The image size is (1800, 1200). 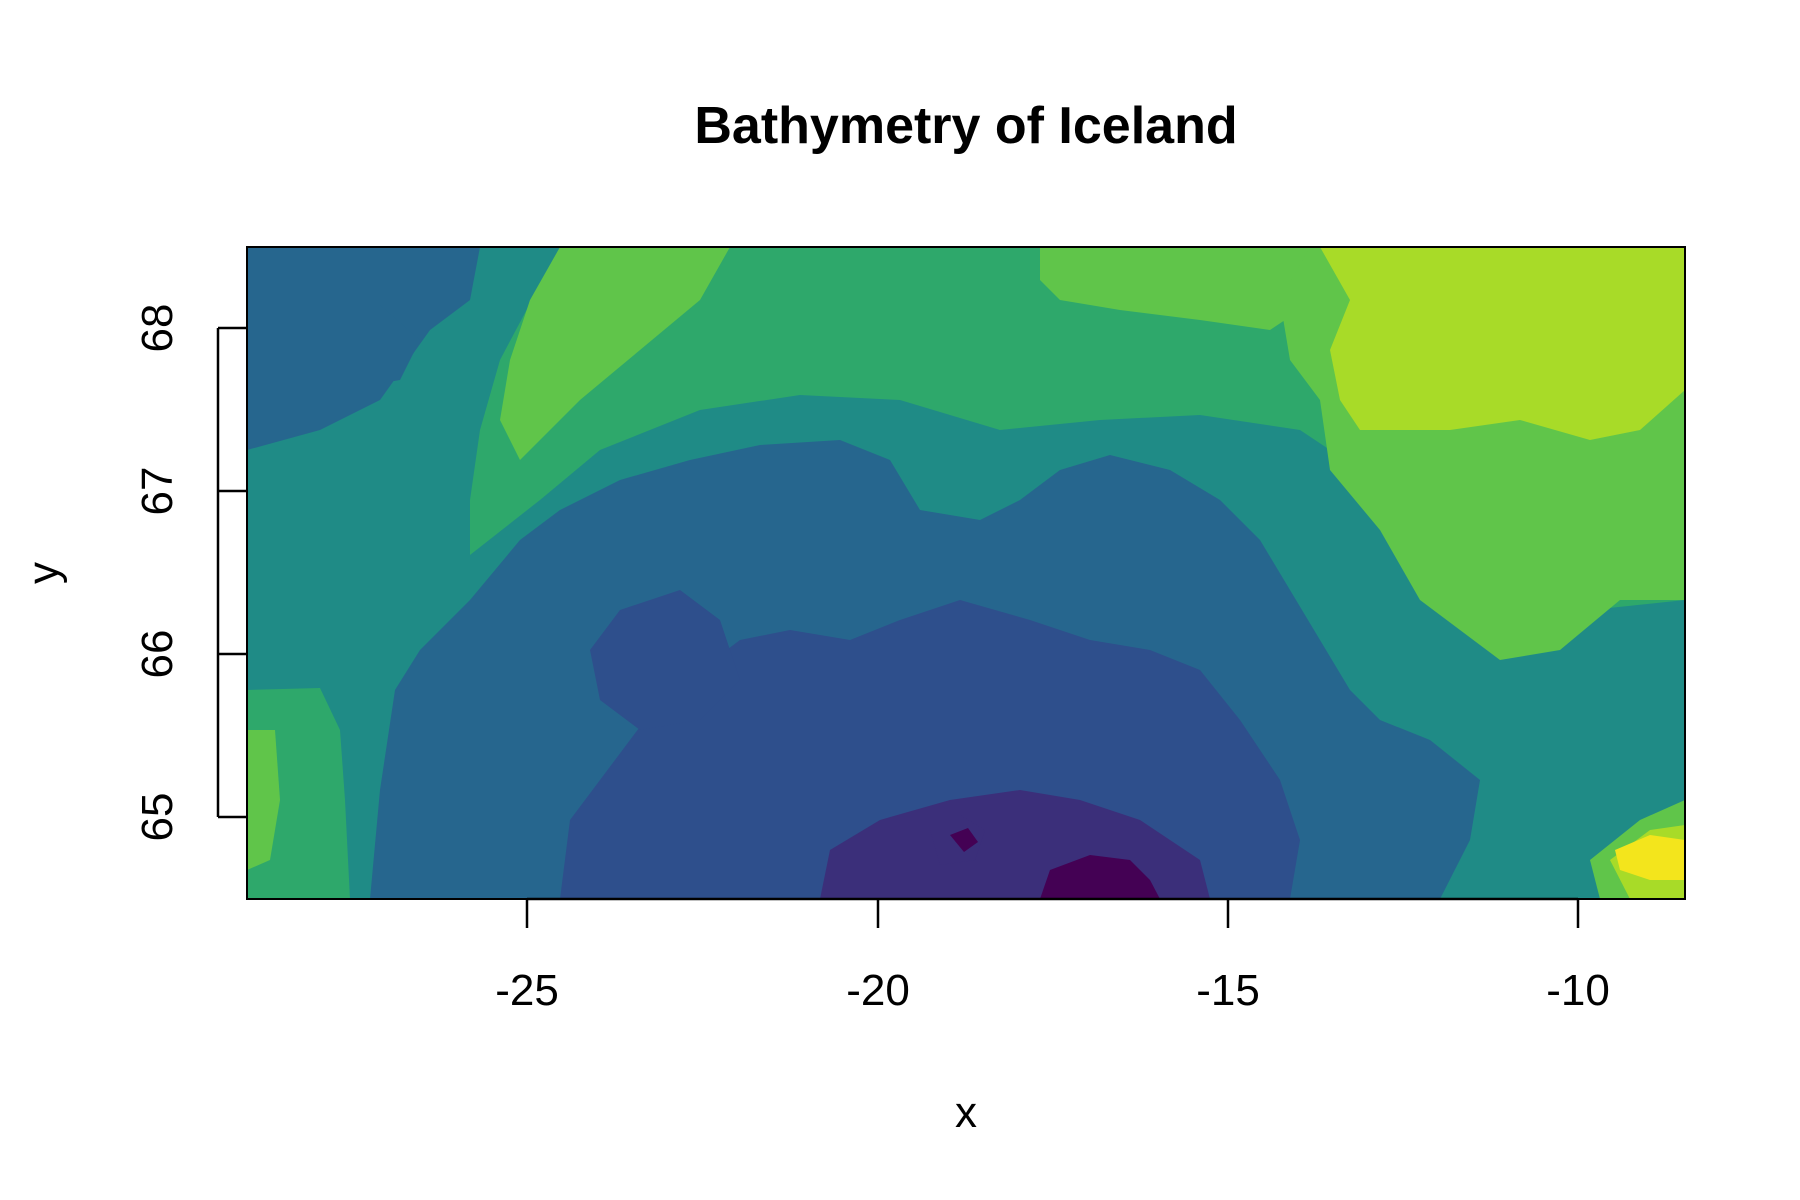 I want to click on y-tick-group: 66, so click(x=190, y=654).